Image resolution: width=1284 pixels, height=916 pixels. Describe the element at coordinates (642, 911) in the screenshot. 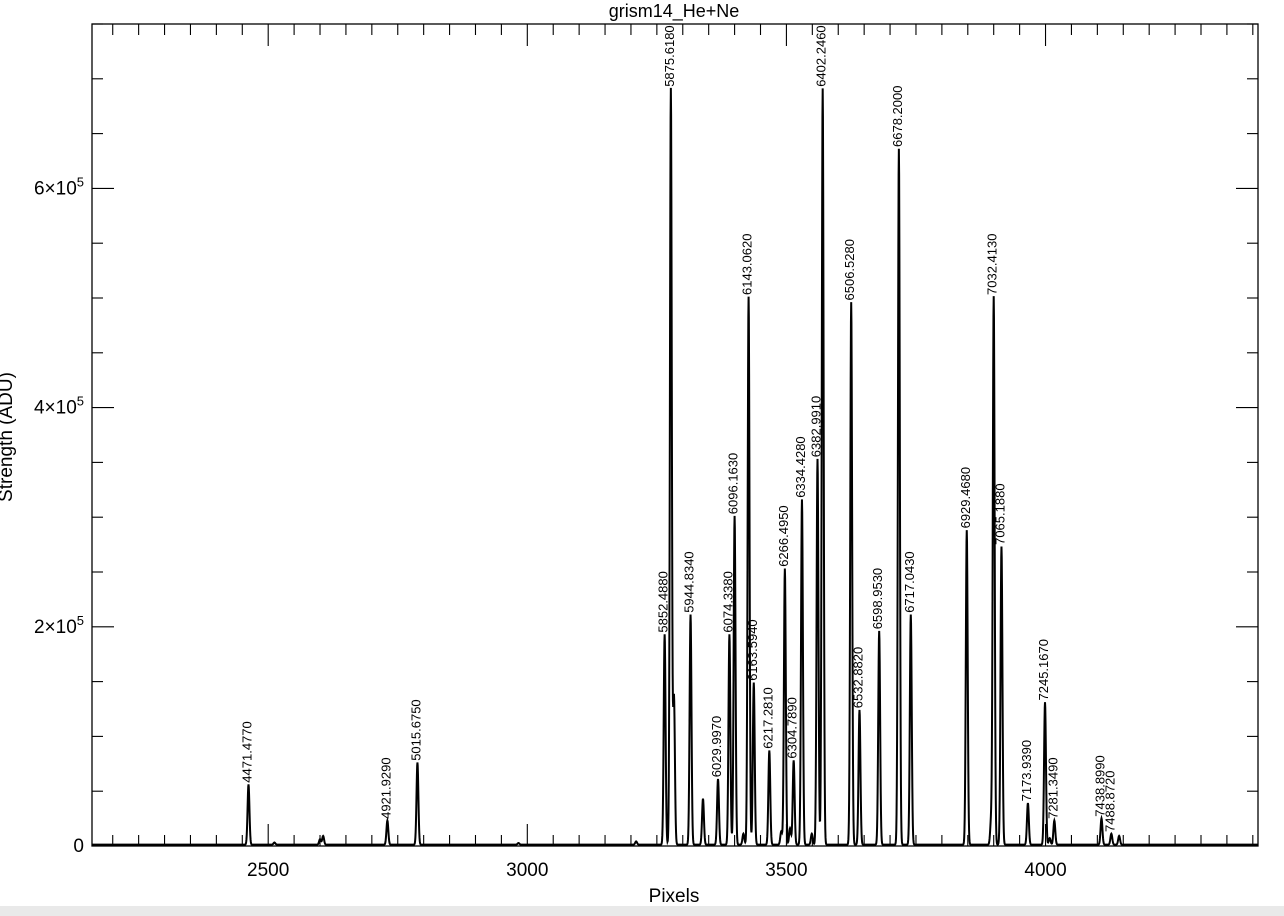

I see `window-bottom-strip` at that location.